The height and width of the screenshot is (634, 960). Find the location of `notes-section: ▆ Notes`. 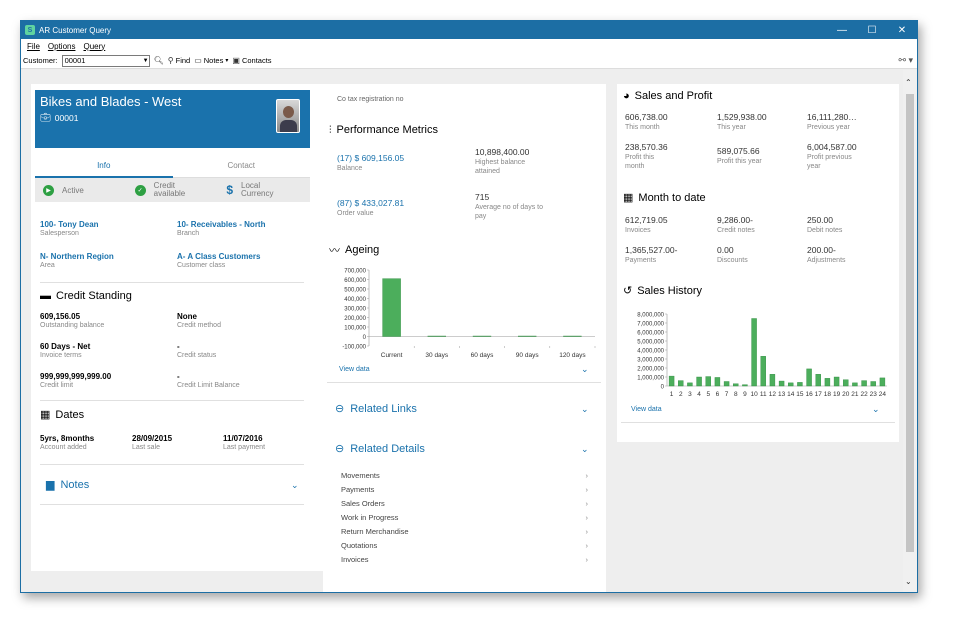

notes-section: ▆ Notes is located at coordinates (67, 485).